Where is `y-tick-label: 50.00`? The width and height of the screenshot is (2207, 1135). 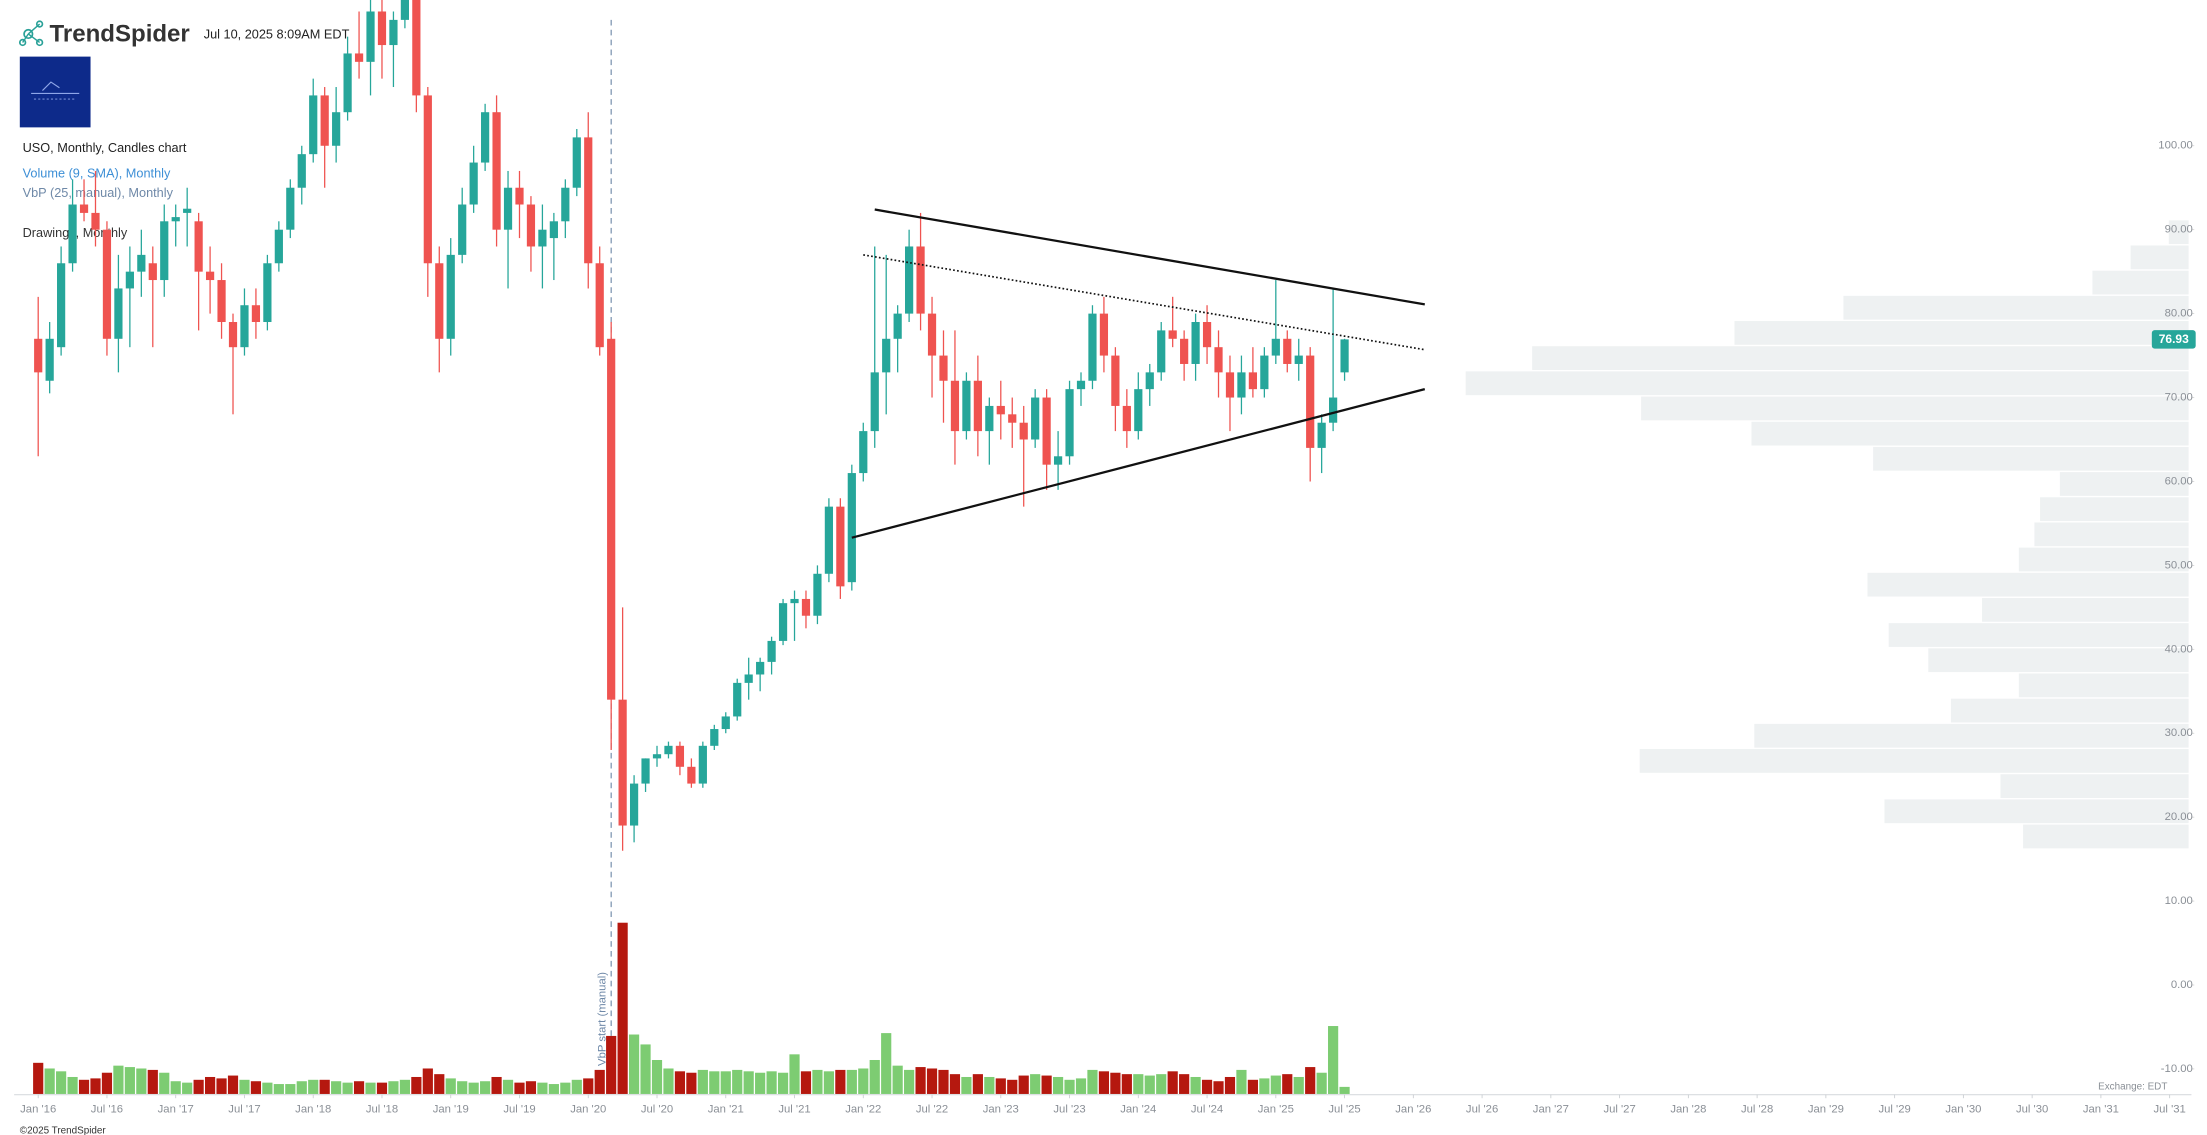
y-tick-label: 50.00 is located at coordinates (2179, 565).